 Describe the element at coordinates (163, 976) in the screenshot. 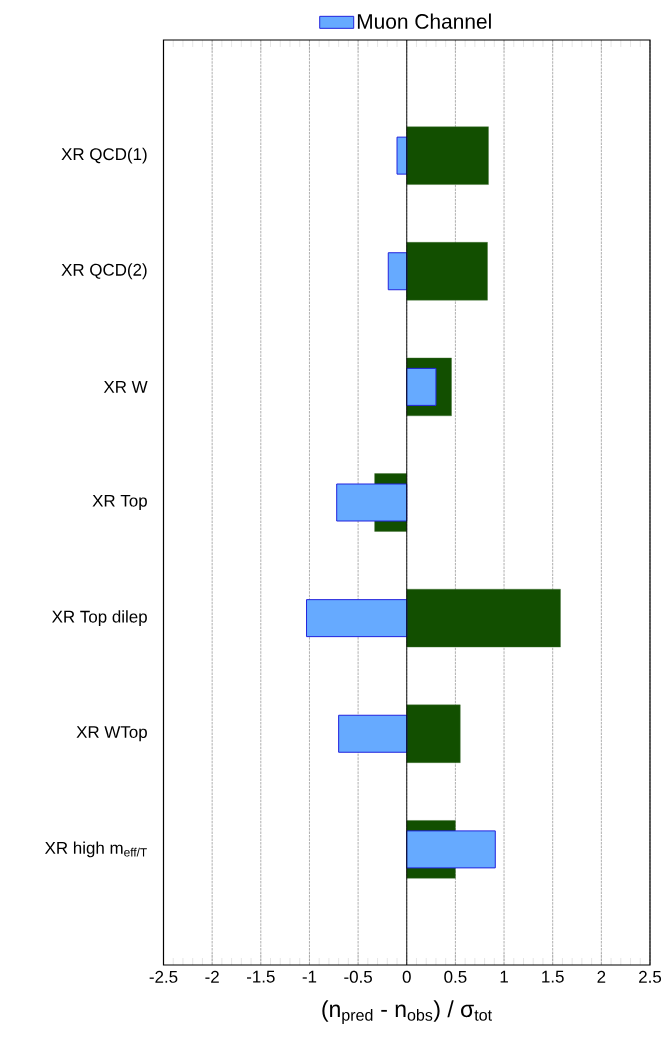

I see `x-tick-label: -2.5` at that location.